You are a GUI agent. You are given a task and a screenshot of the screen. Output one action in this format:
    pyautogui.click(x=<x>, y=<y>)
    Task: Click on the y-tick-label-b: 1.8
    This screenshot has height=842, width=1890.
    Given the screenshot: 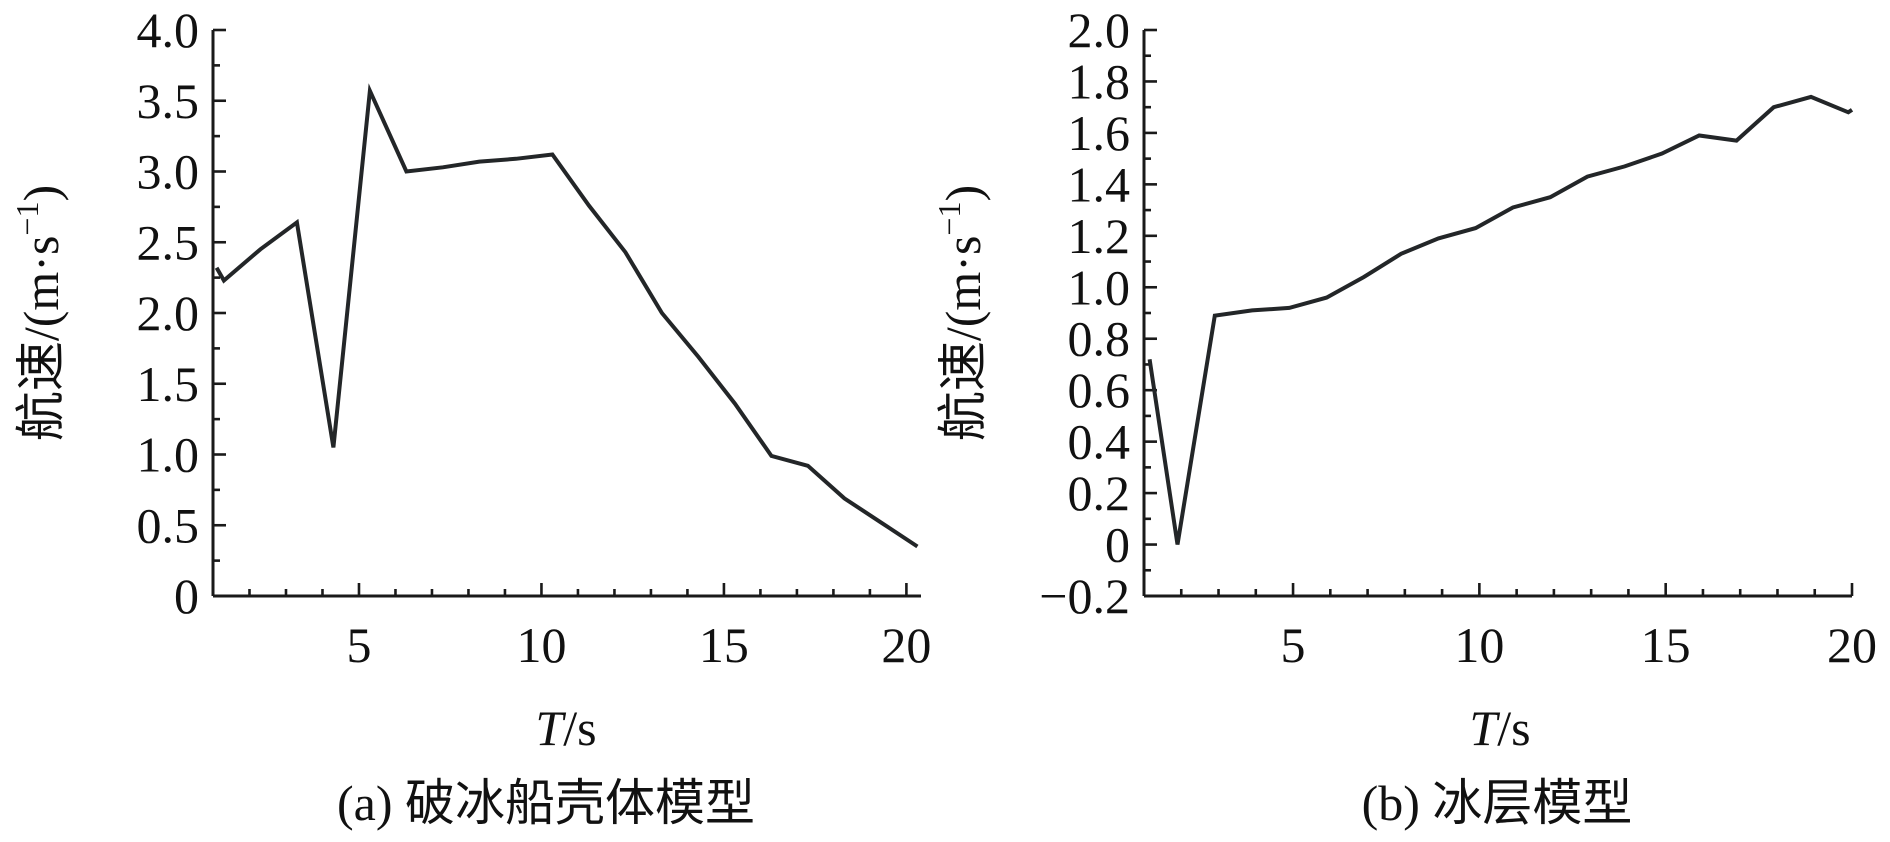 What is the action you would take?
    pyautogui.click(x=1099, y=81)
    